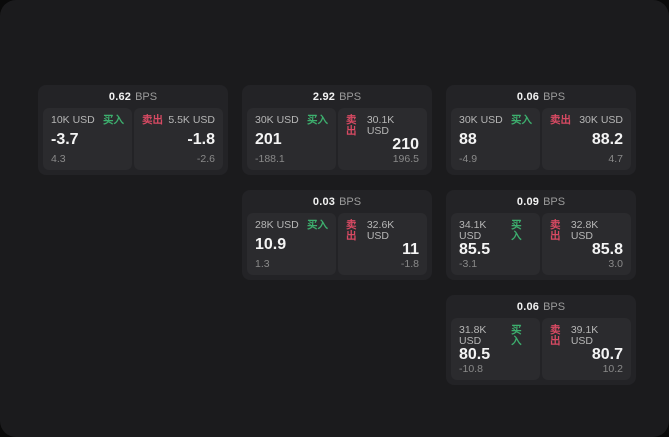 This screenshot has height=437, width=669. What do you see at coordinates (475, 354) in the screenshot?
I see `buy-price: 80.5` at bounding box center [475, 354].